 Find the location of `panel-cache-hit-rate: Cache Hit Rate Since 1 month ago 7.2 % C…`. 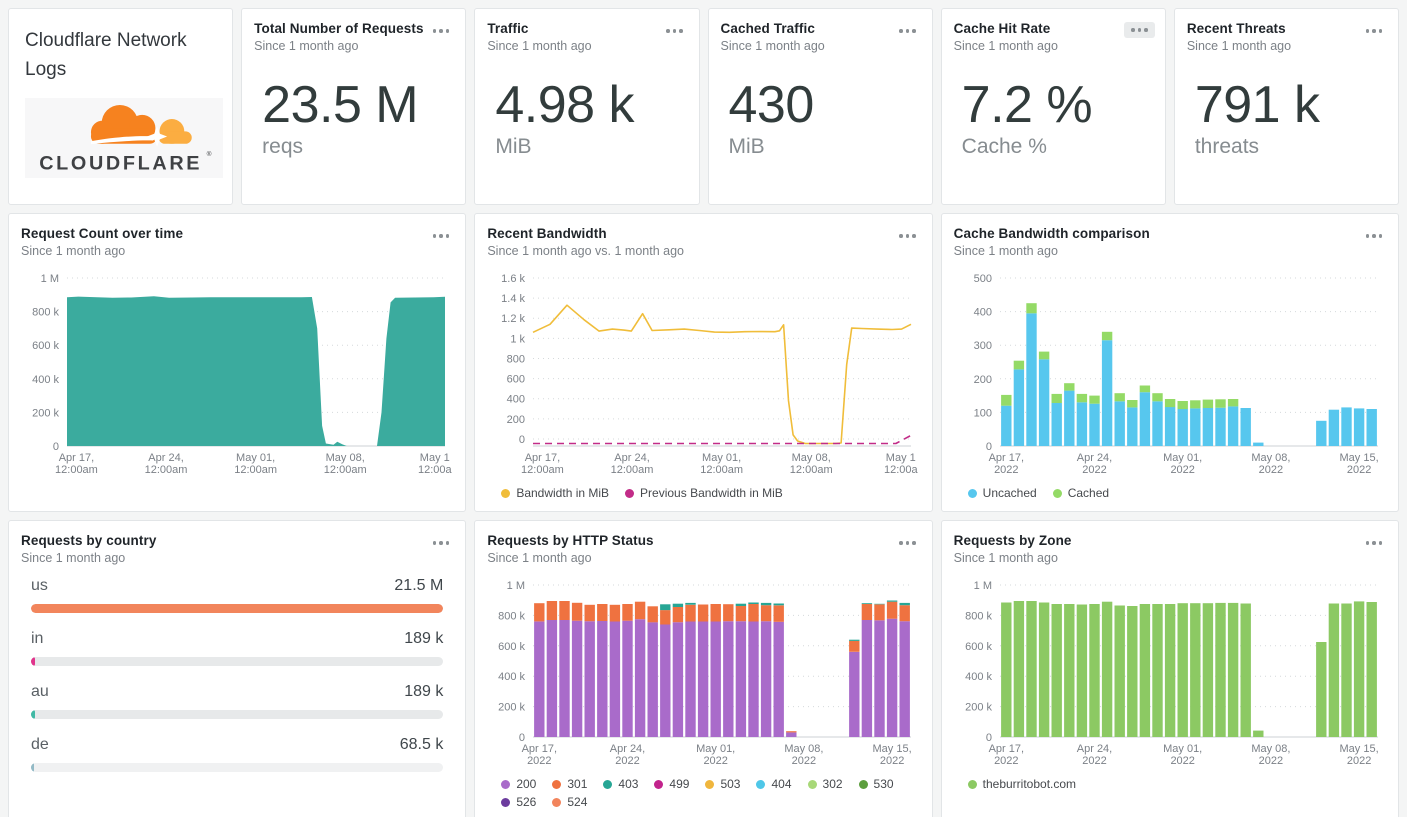

panel-cache-hit-rate: Cache Hit Rate Since 1 month ago 7.2 % C… is located at coordinates (1053, 106).